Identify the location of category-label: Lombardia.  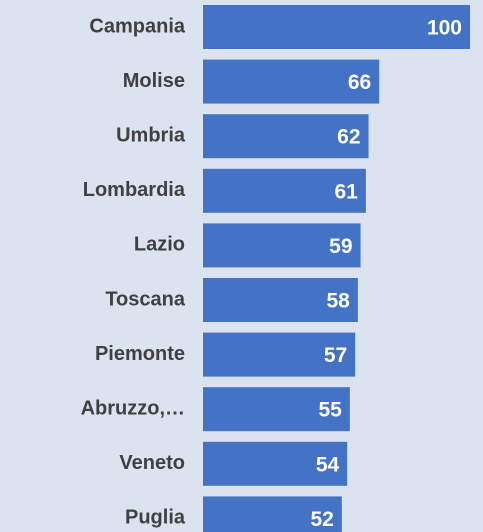
(134, 190).